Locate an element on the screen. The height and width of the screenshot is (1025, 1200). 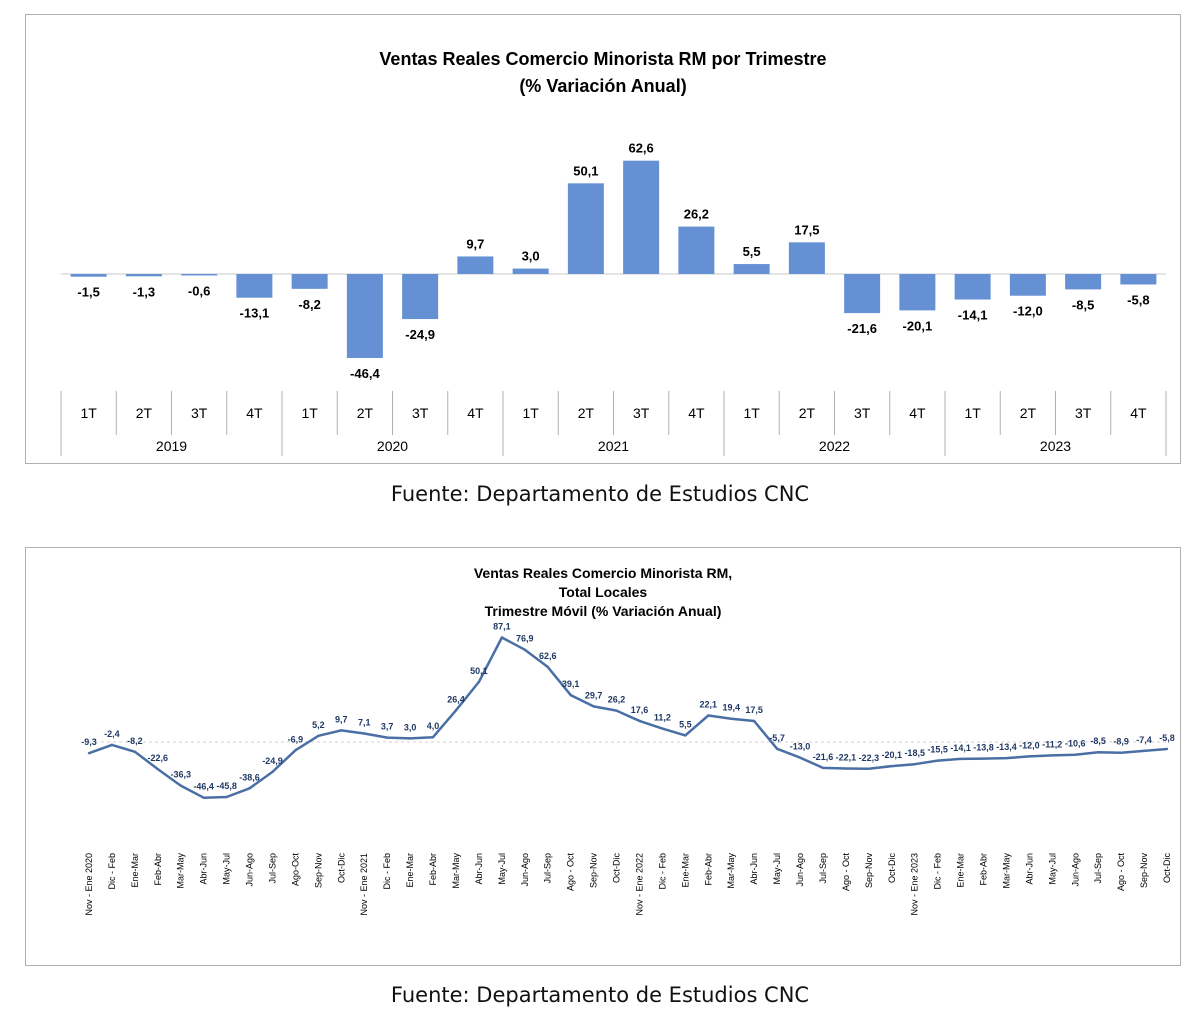
point-value-label: -15,5 is located at coordinates (937, 750).